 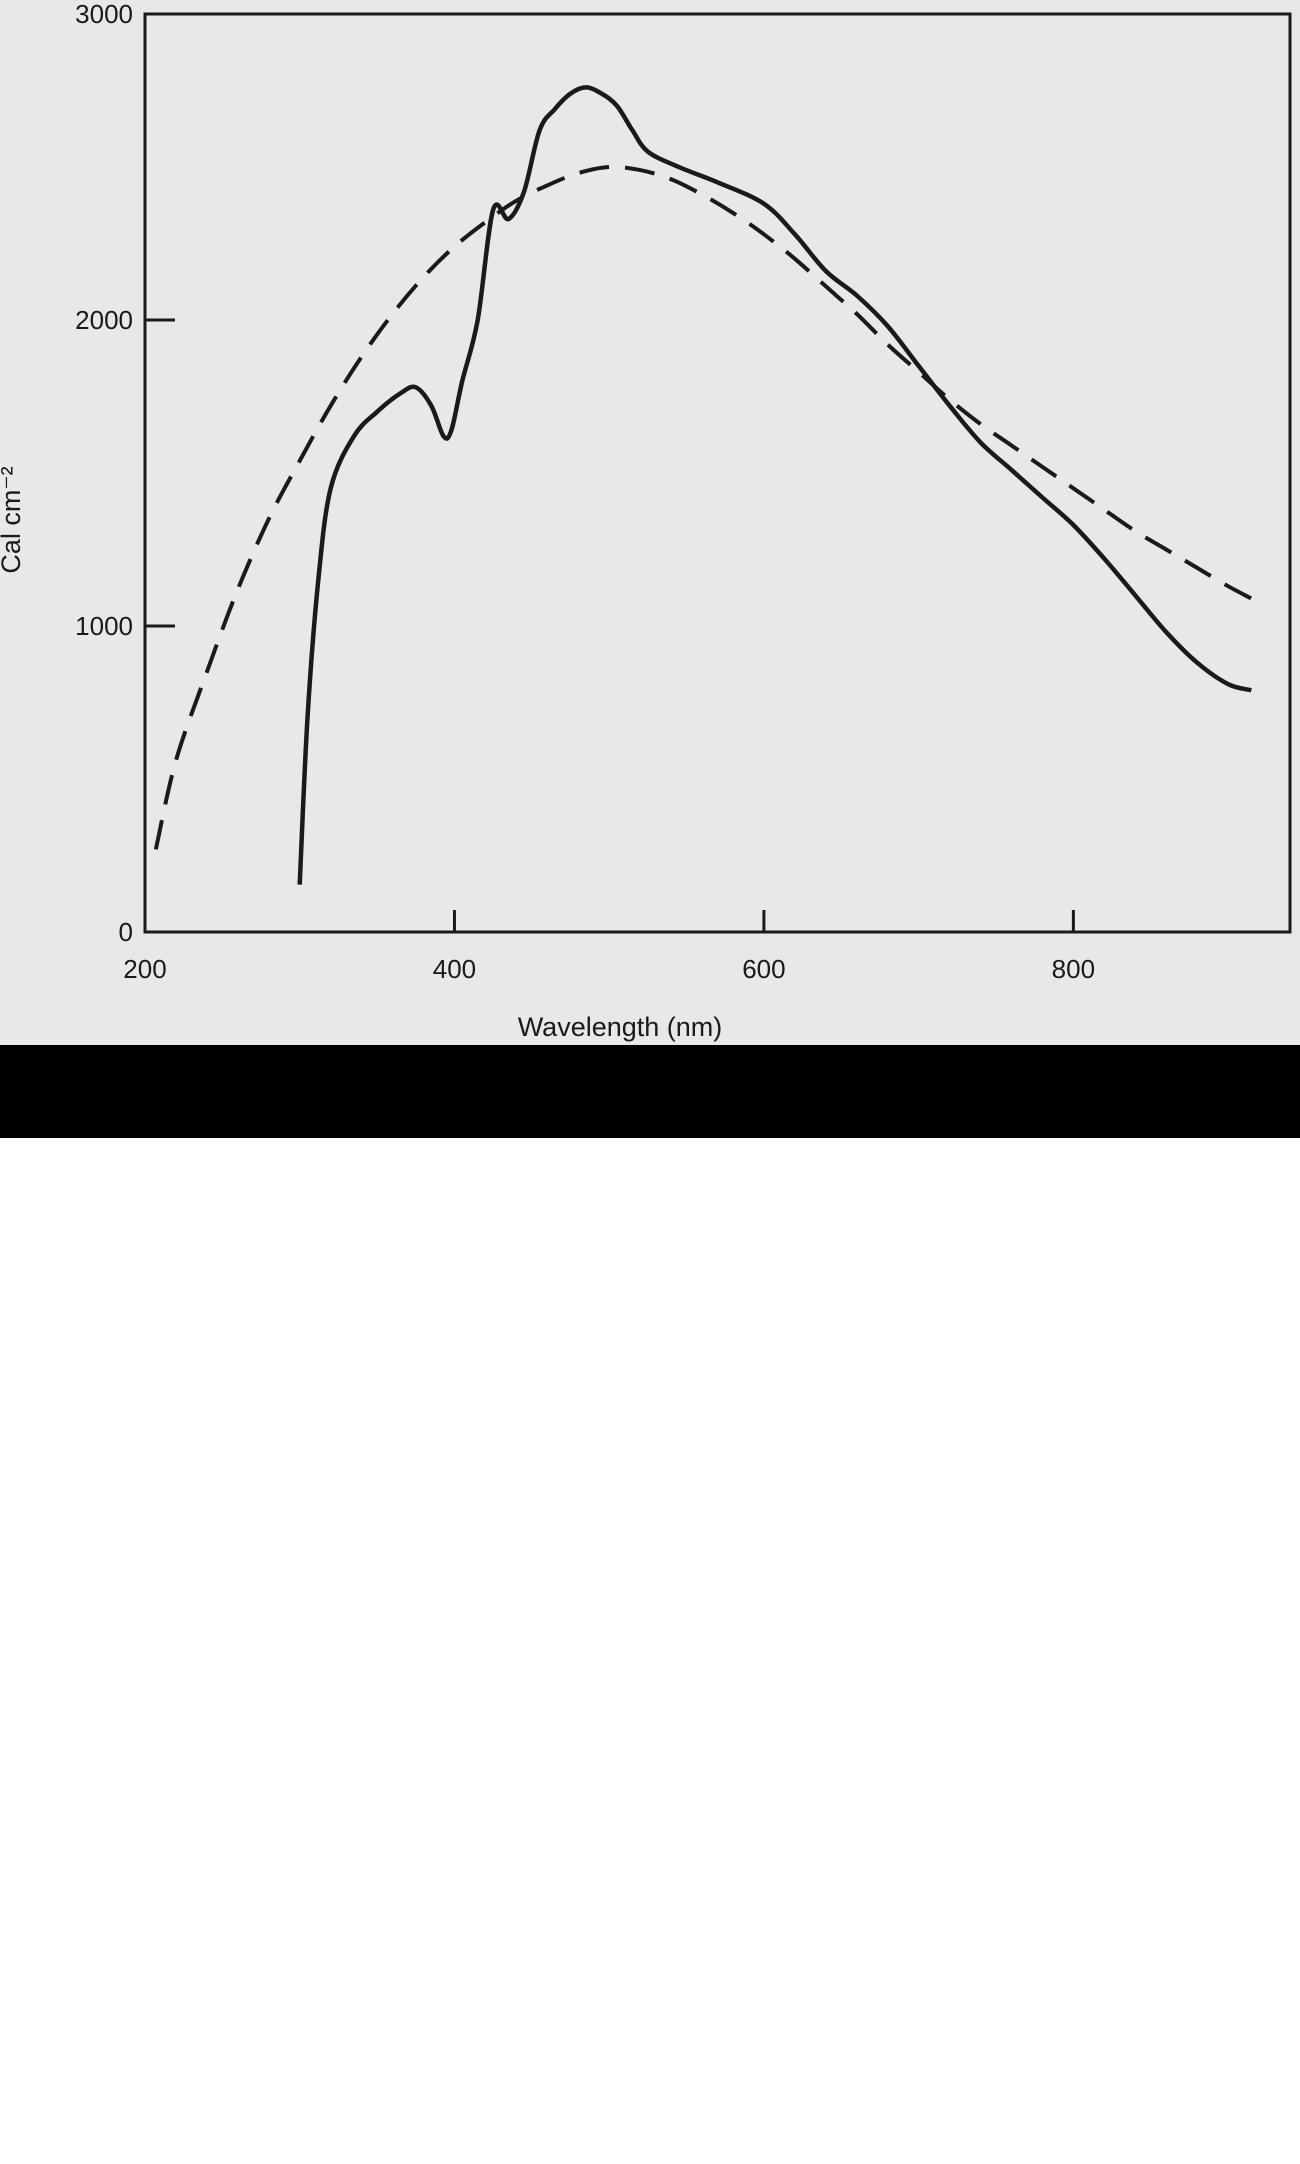 What do you see at coordinates (144, 969) in the screenshot?
I see `x-tick-label: 200` at bounding box center [144, 969].